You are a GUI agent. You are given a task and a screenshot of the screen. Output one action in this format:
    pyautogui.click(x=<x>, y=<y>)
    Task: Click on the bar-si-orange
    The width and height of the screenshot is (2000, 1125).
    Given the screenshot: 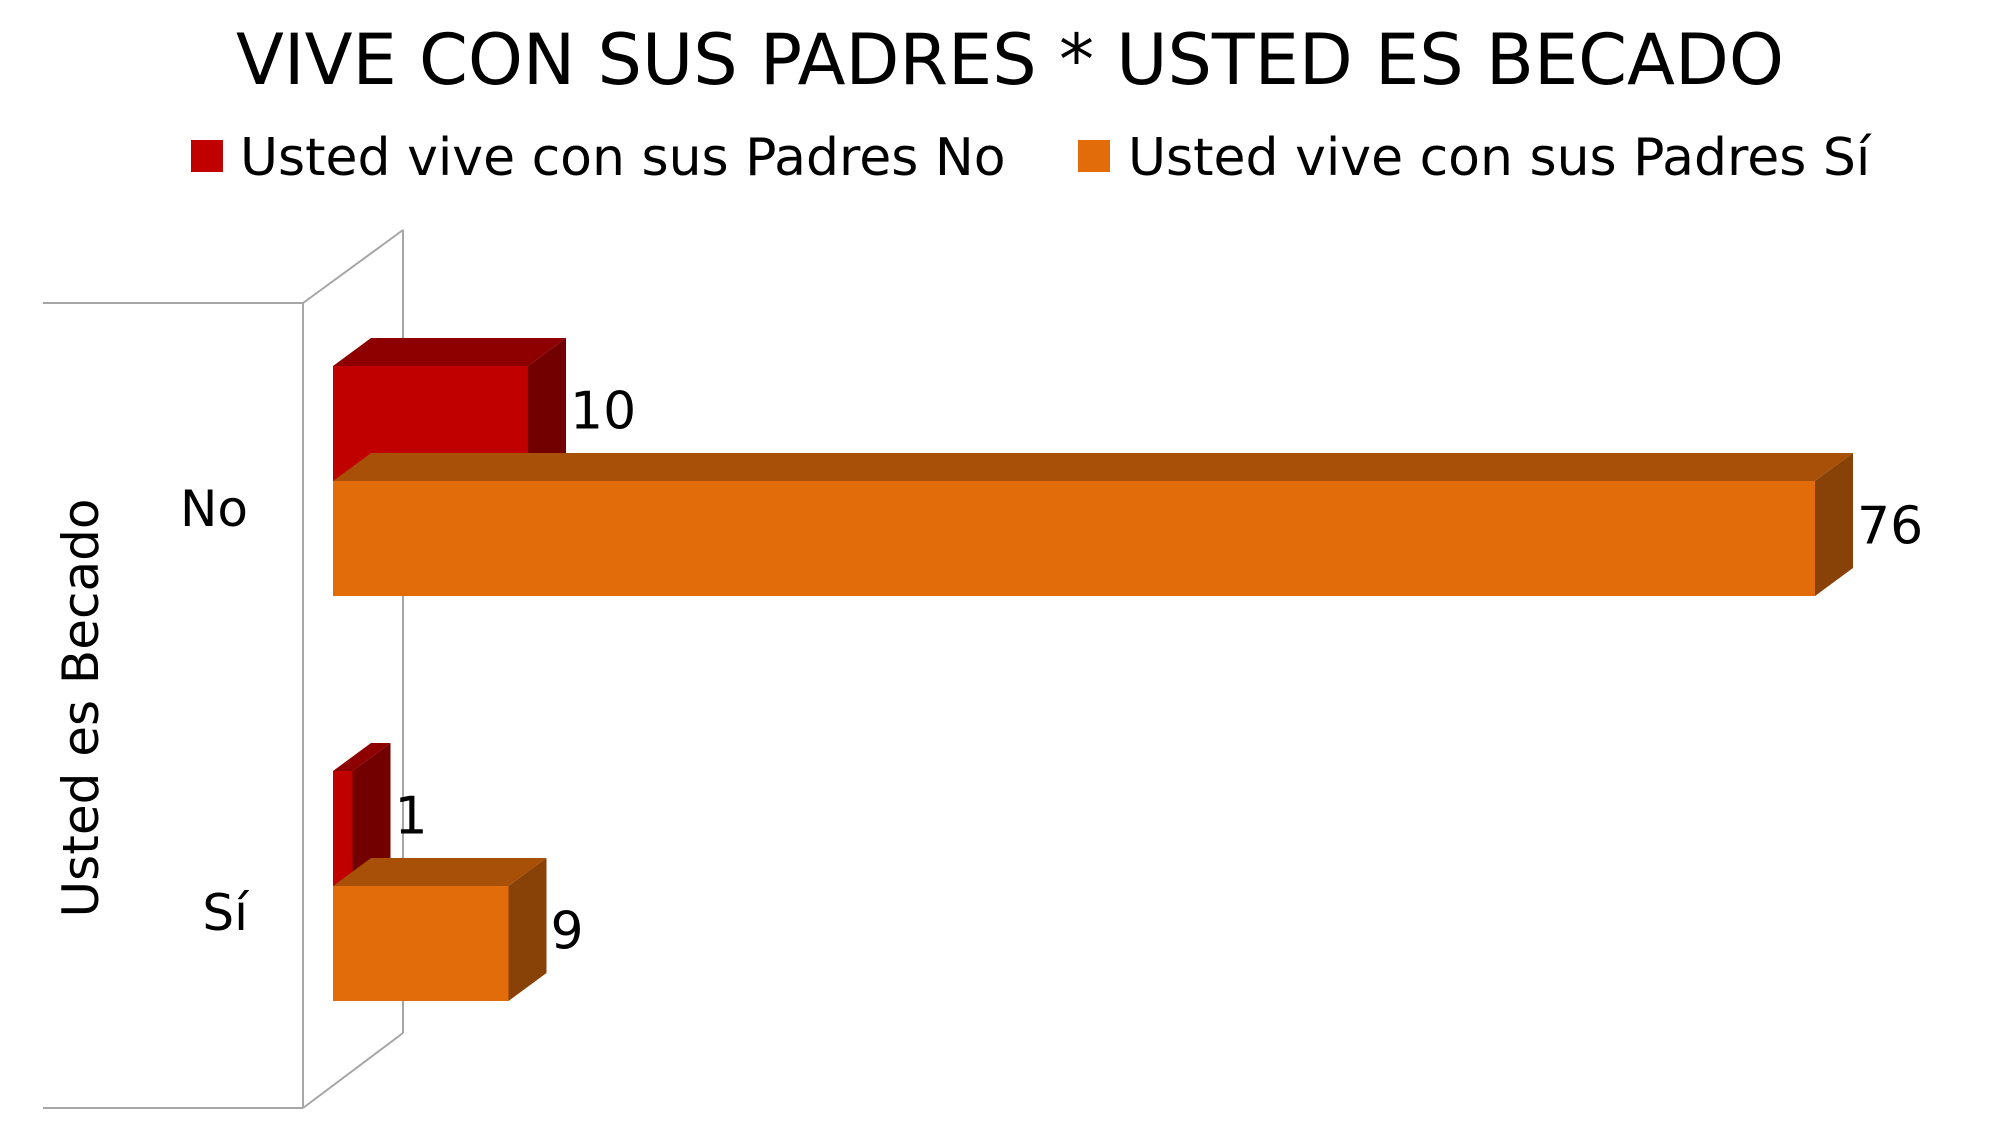 What is the action you would take?
    pyautogui.click(x=440, y=929)
    